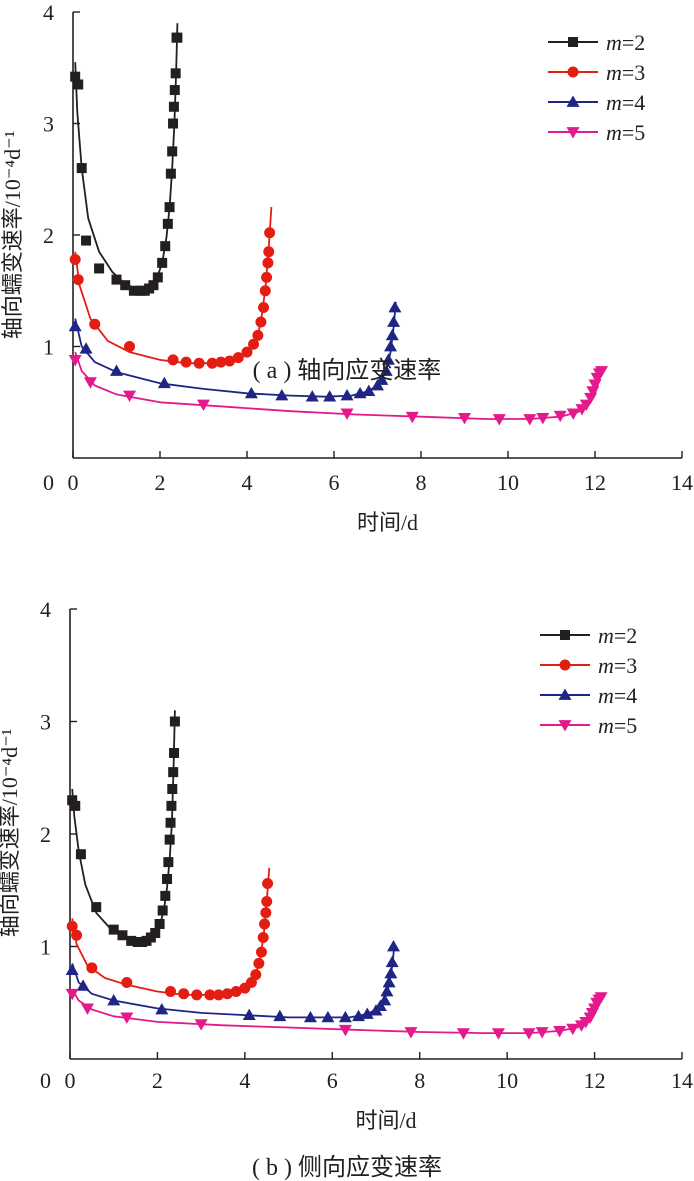  I want to click on y-axis-title: 轴向蠕变速率/10⁻⁴d⁻¹, so click(12, 235).